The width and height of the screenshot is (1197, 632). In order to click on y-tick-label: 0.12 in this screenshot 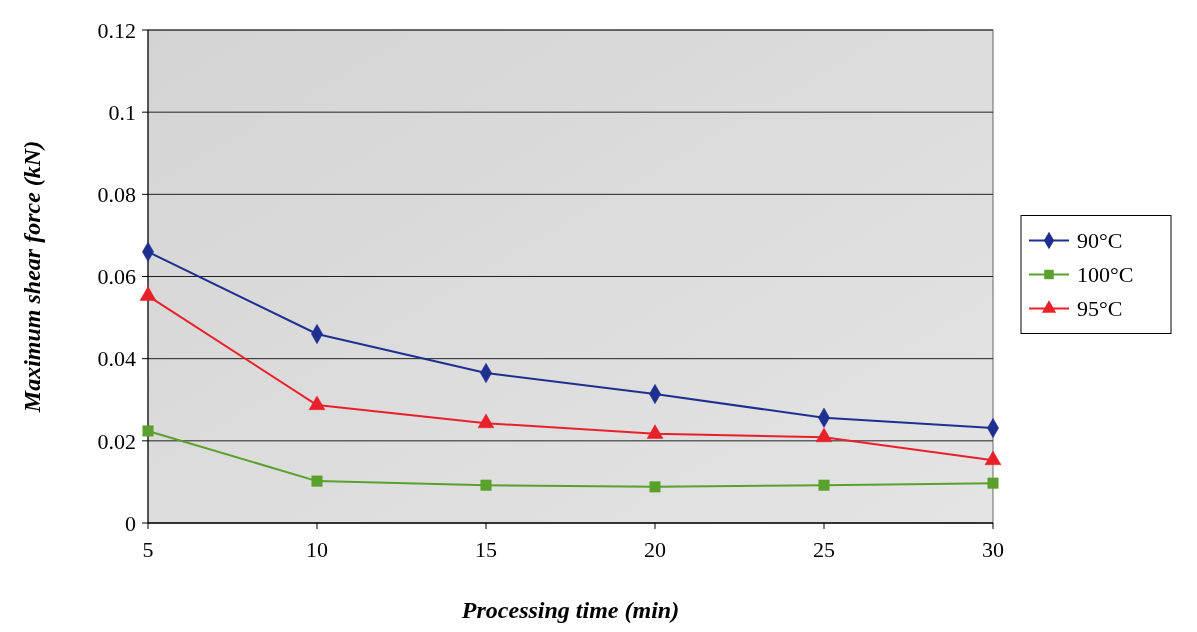, I will do `click(116, 30)`.